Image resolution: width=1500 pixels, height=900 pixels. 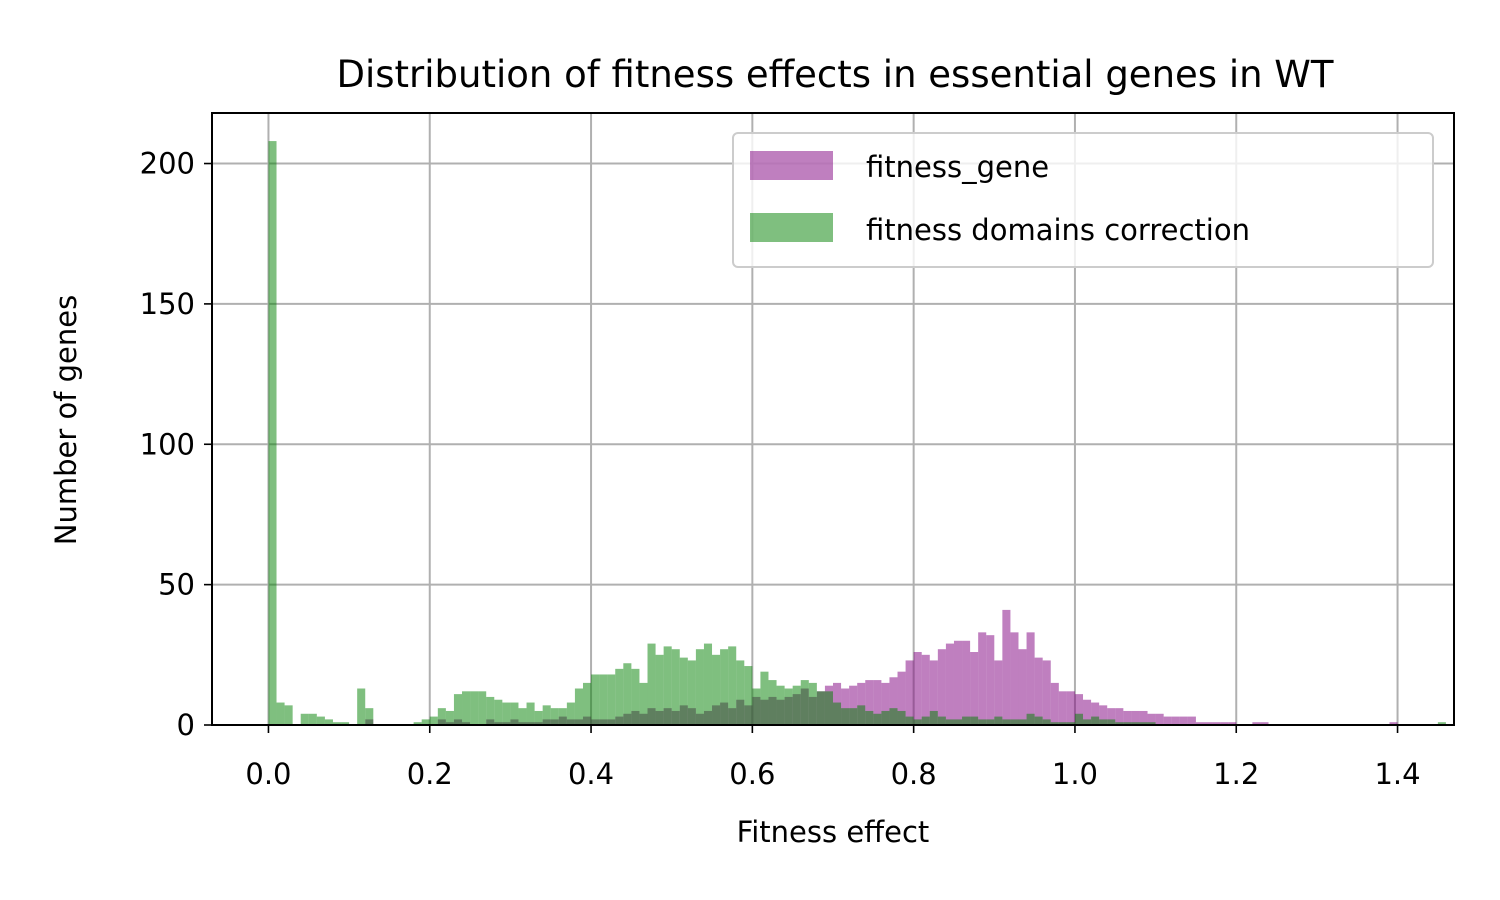 I want to click on y-tick-label: 0, so click(x=186, y=725).